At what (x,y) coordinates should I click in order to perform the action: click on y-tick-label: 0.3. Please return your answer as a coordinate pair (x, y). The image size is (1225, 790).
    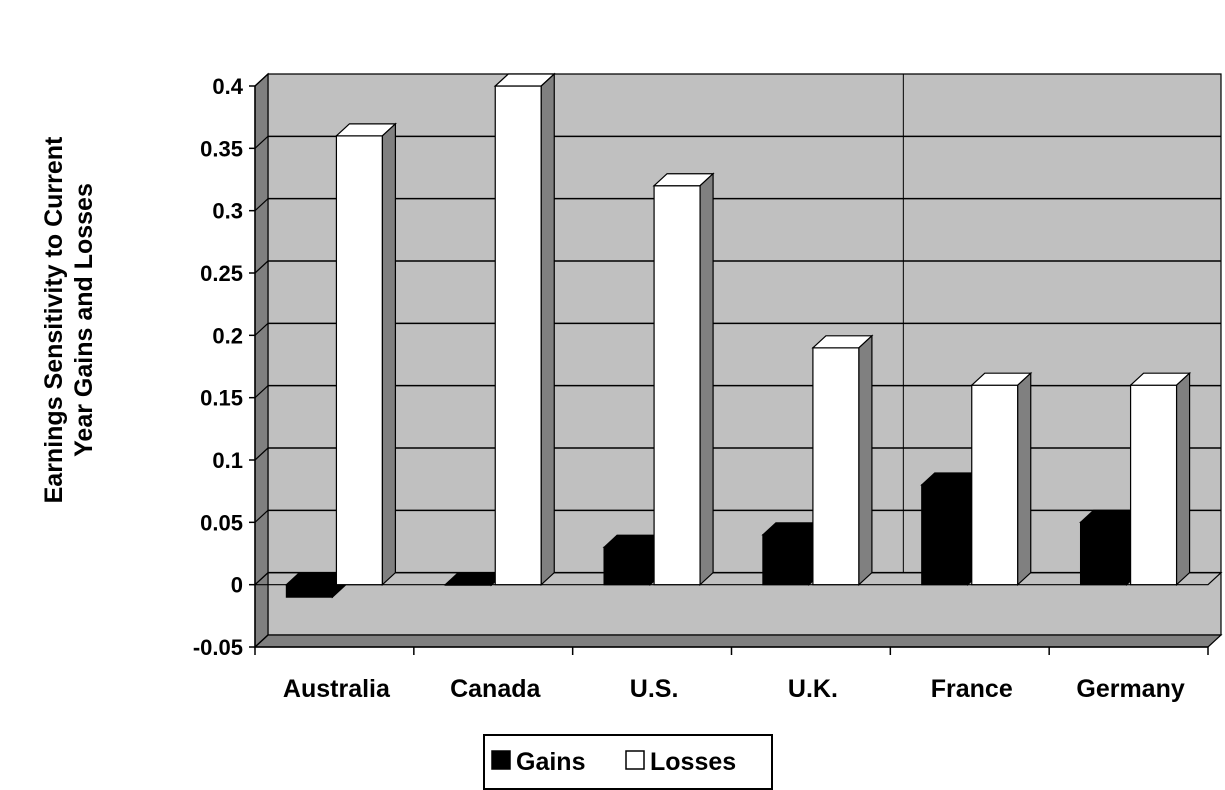
    Looking at the image, I should click on (227, 211).